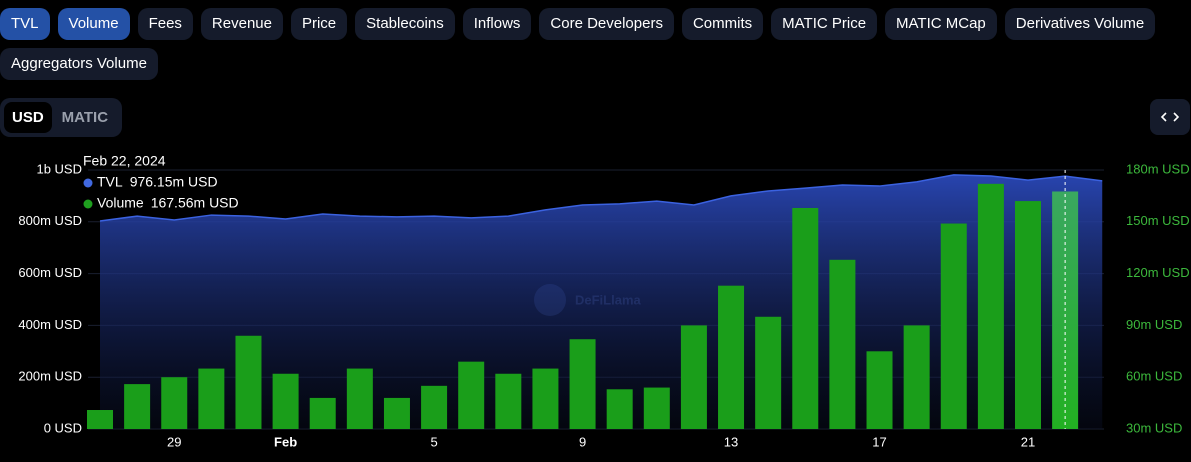  Describe the element at coordinates (28, 117) in the screenshot. I see `toggle-option: USD` at that location.